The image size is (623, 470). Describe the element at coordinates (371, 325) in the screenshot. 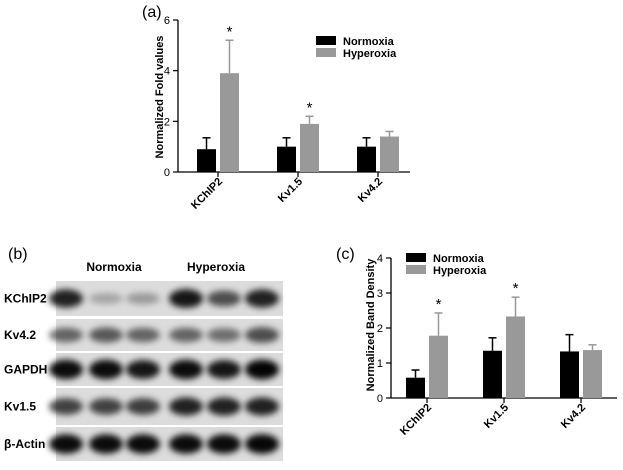

I see `y-axis-title-c: Normalized Band Density` at that location.